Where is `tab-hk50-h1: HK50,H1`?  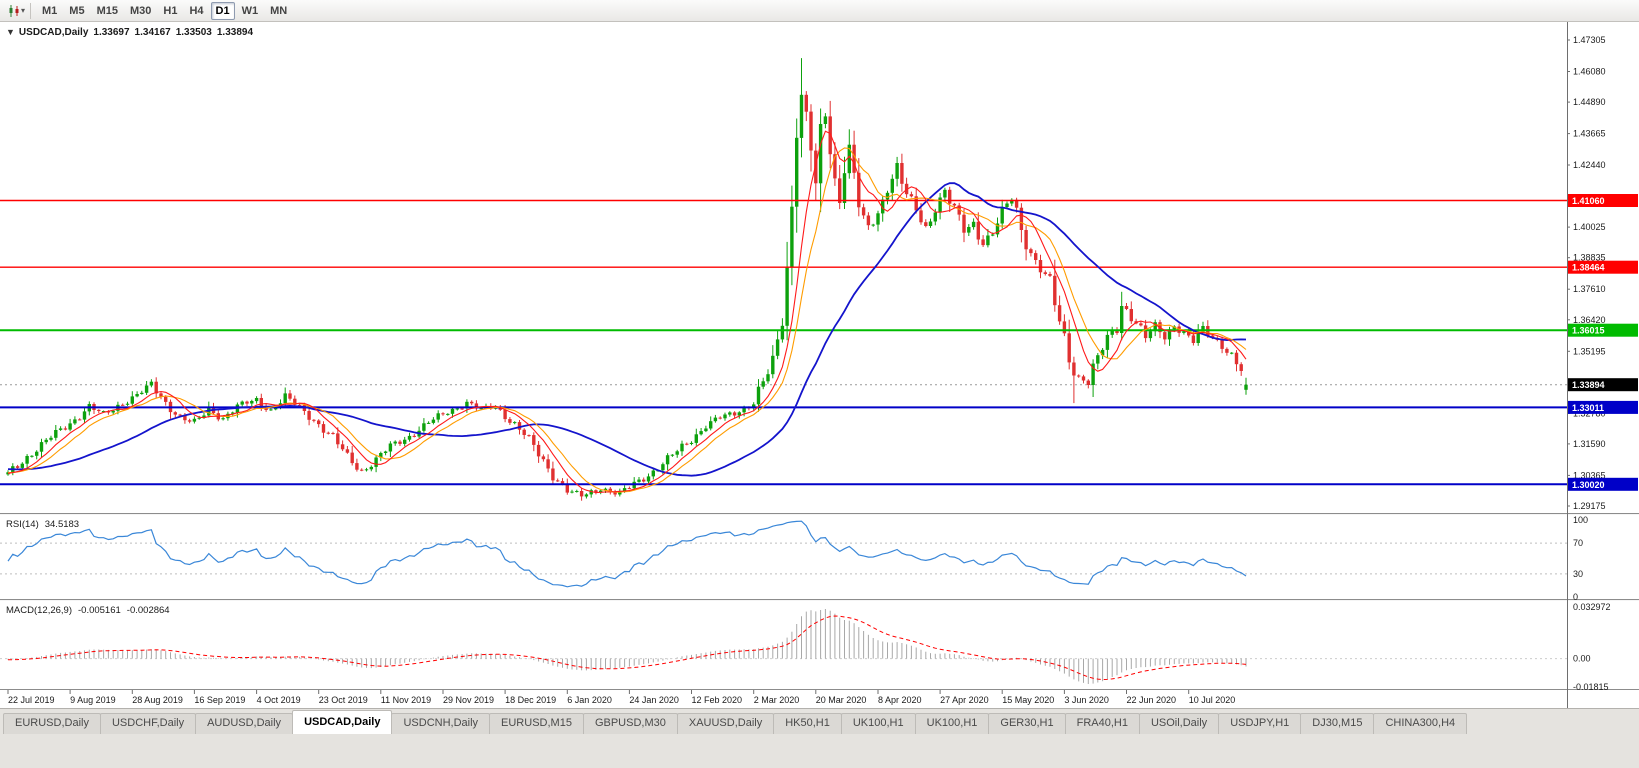 tab-hk50-h1: HK50,H1 is located at coordinates (807, 723).